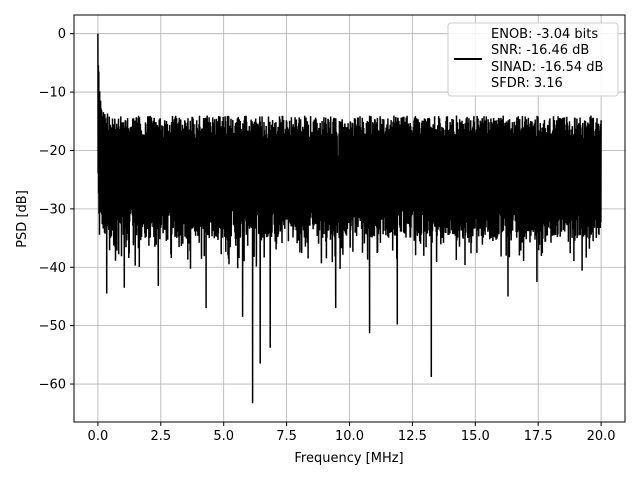 The height and width of the screenshot is (480, 640). I want to click on x-axis-label: Frequency [MHz], so click(348, 458).